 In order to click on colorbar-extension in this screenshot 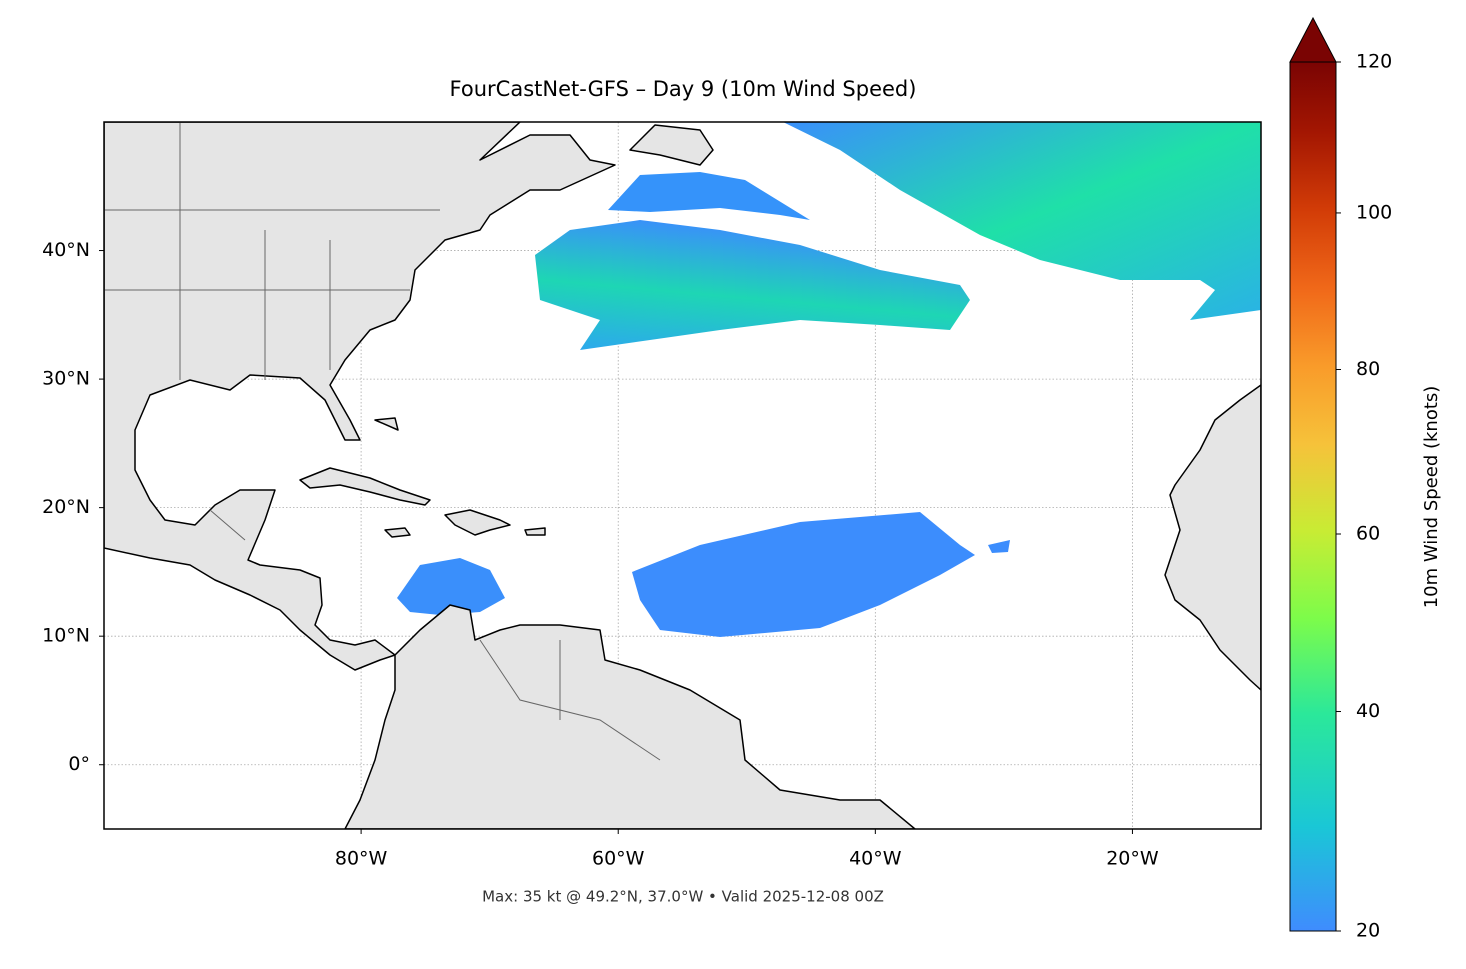, I will do `click(1313, 39)`.